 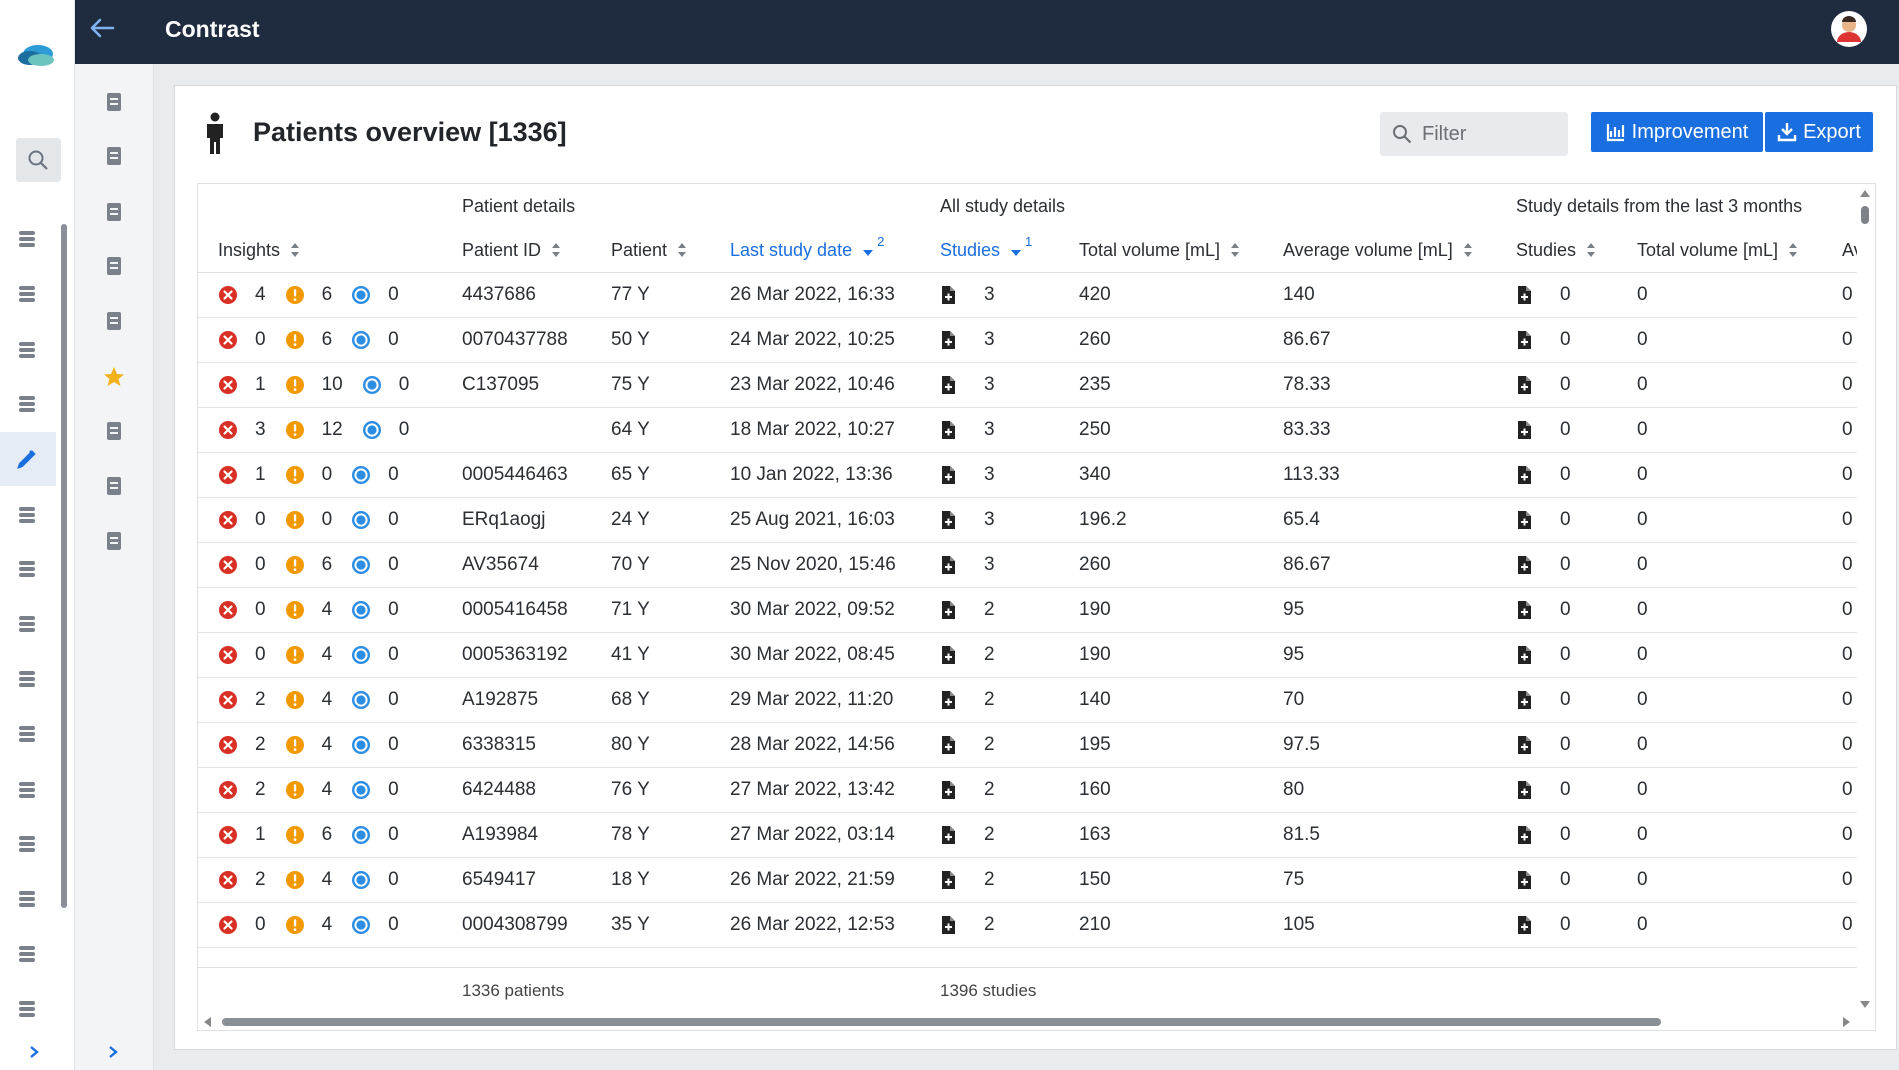 What do you see at coordinates (1095, 474) in the screenshot?
I see `total-volume-text: 340` at bounding box center [1095, 474].